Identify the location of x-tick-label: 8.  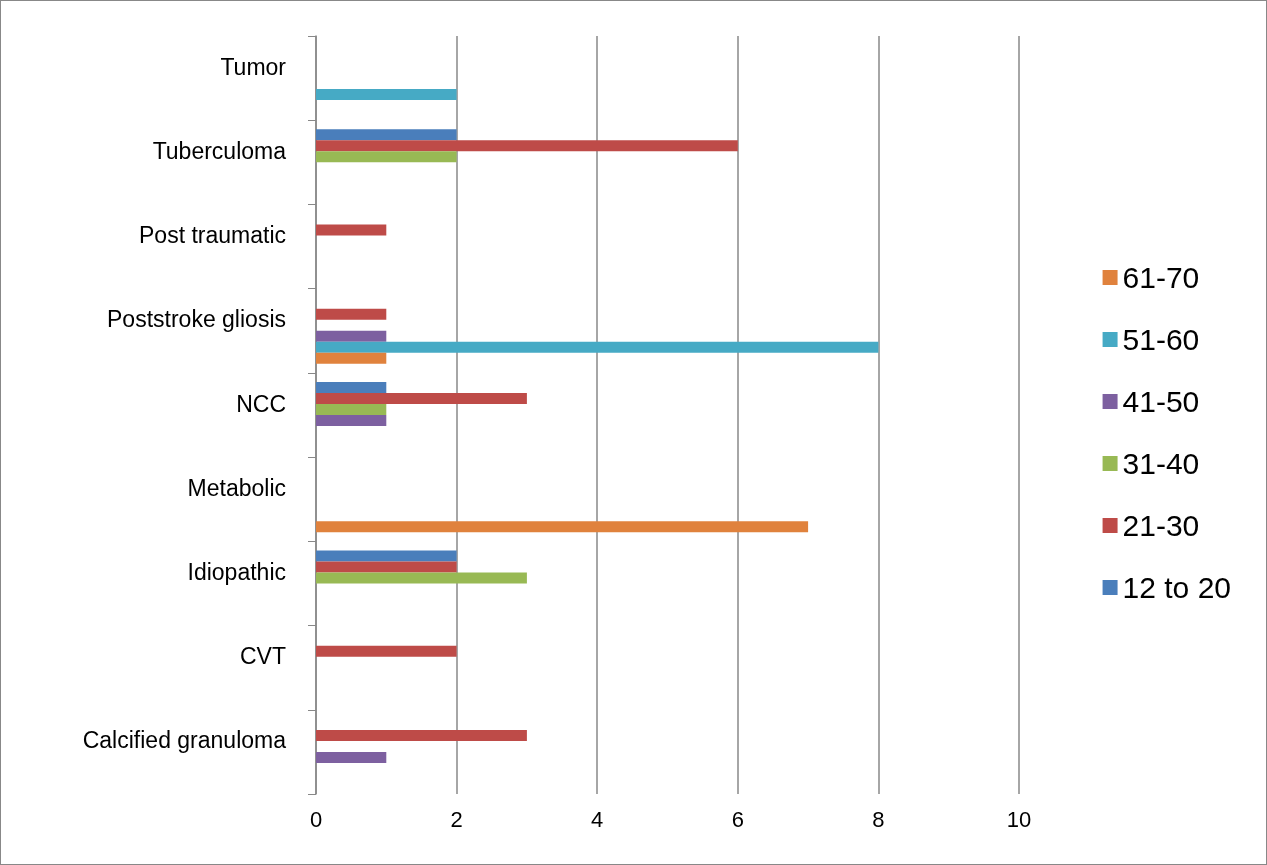
(878, 819).